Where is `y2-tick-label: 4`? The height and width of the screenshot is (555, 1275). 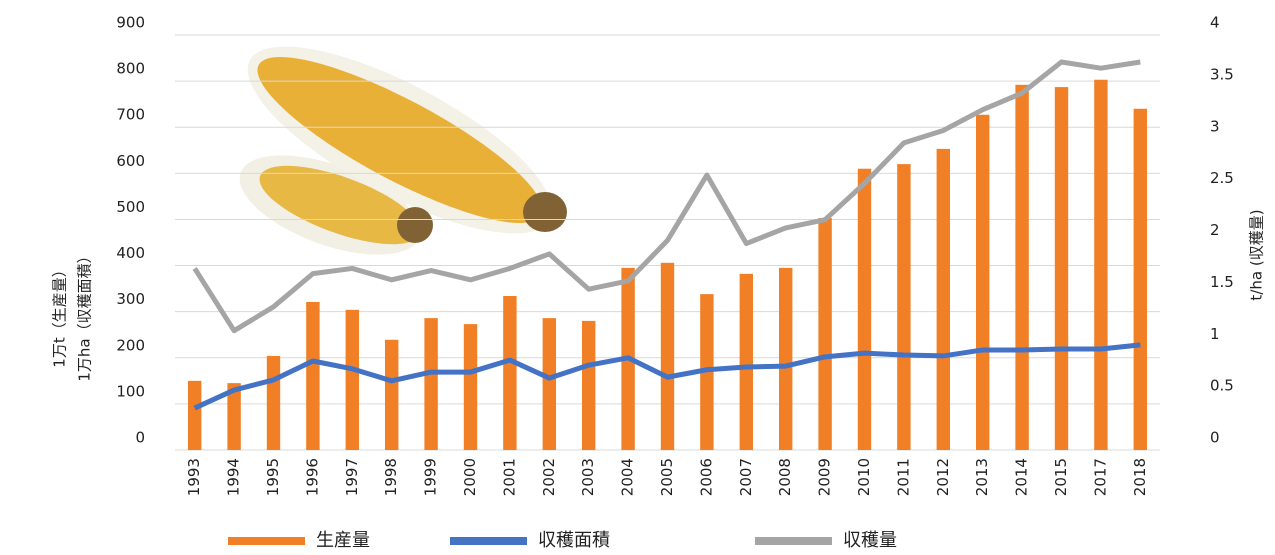 y2-tick-label: 4 is located at coordinates (1215, 23).